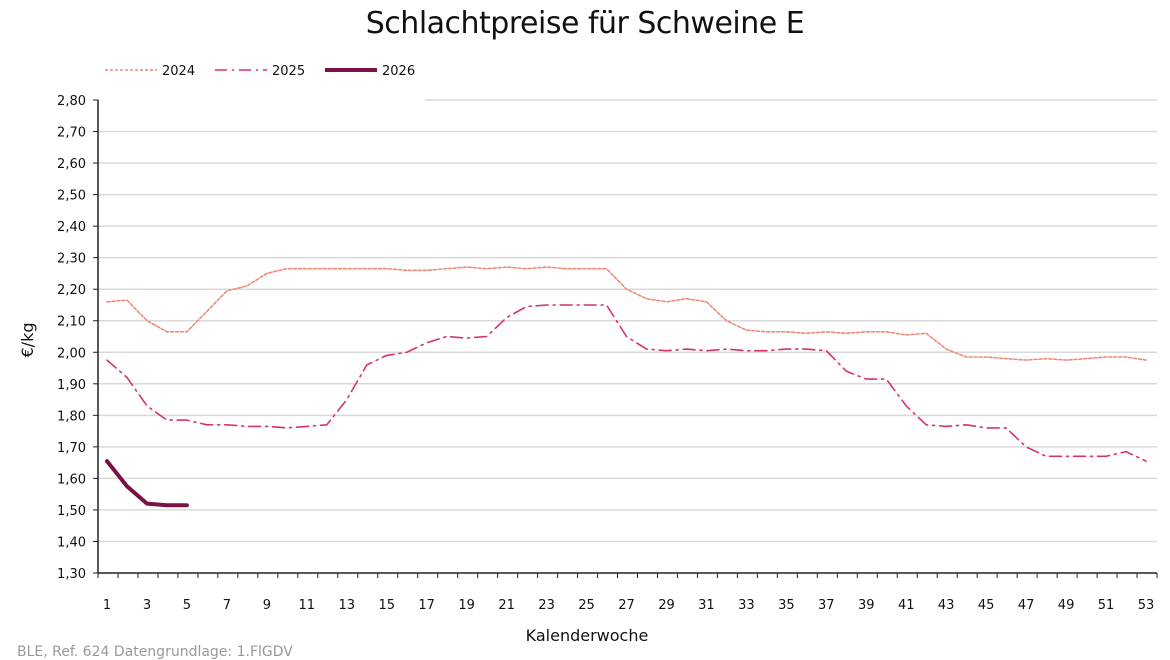 This screenshot has height=660, width=1170. I want to click on y-tick-label: 2,40, so click(71, 227).